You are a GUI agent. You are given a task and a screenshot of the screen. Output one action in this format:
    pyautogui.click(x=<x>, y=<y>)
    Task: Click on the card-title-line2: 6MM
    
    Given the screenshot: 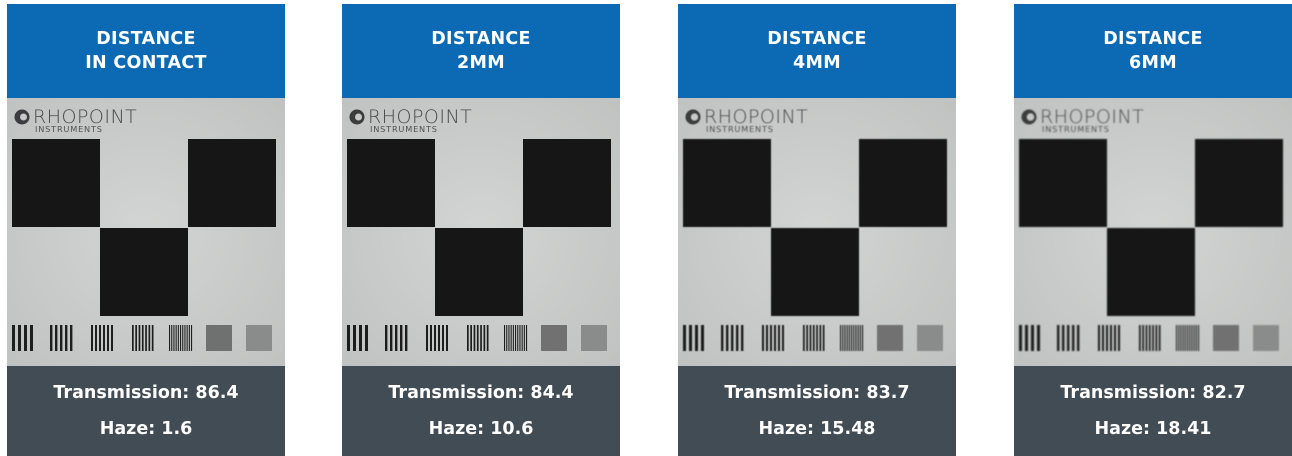 What is the action you would take?
    pyautogui.click(x=1153, y=63)
    